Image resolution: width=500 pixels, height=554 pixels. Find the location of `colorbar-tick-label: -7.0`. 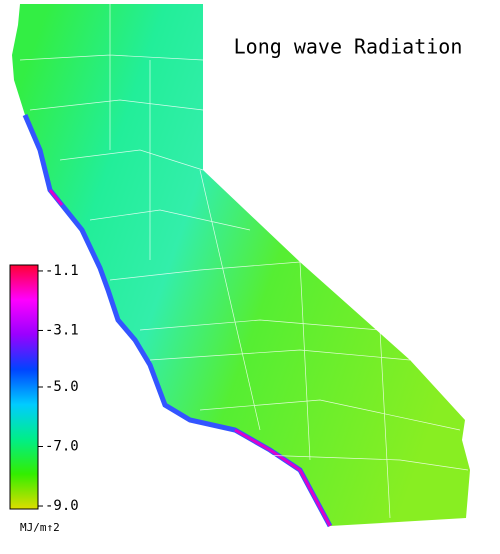

colorbar-tick-label: -7.0 is located at coordinates (62, 447).